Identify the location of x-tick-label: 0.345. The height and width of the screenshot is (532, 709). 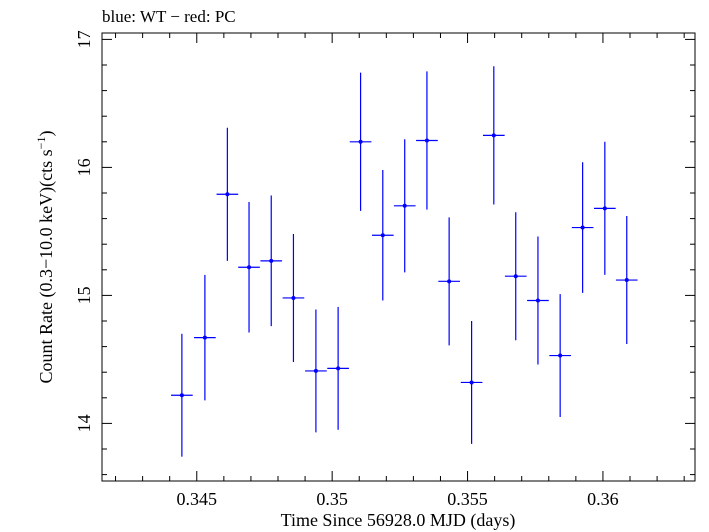
(197, 499).